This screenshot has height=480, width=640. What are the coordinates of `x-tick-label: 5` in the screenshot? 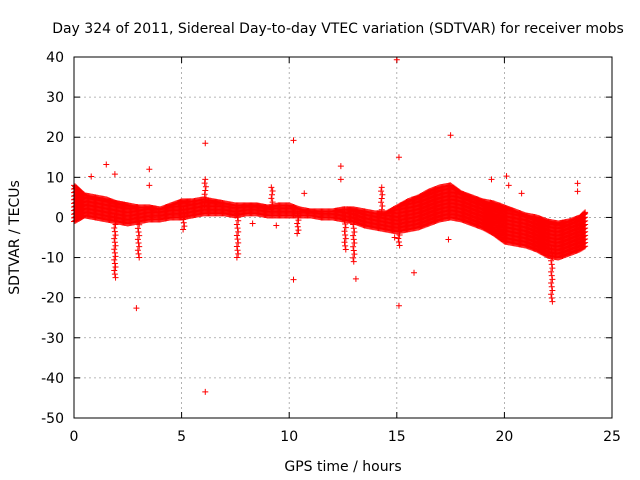 It's located at (181, 437).